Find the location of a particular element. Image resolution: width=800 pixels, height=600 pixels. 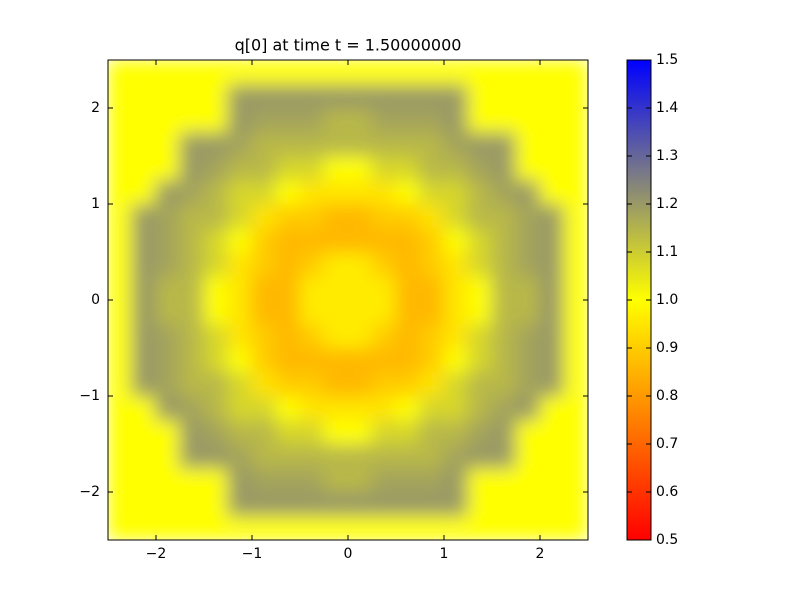

y-tick-label: 1 is located at coordinates (95, 204).